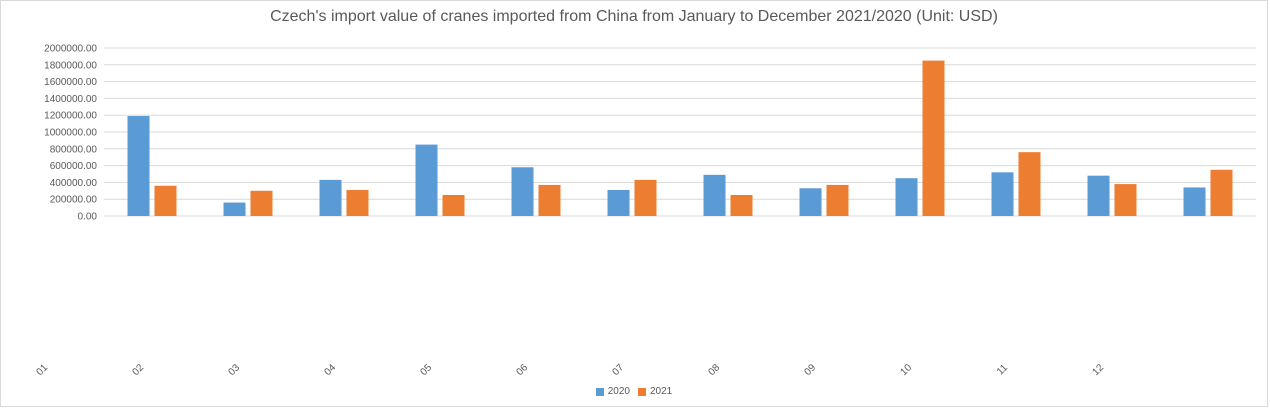 The height and width of the screenshot is (409, 1270). What do you see at coordinates (70, 82) in the screenshot?
I see `y-tick-label: 1600000.00` at bounding box center [70, 82].